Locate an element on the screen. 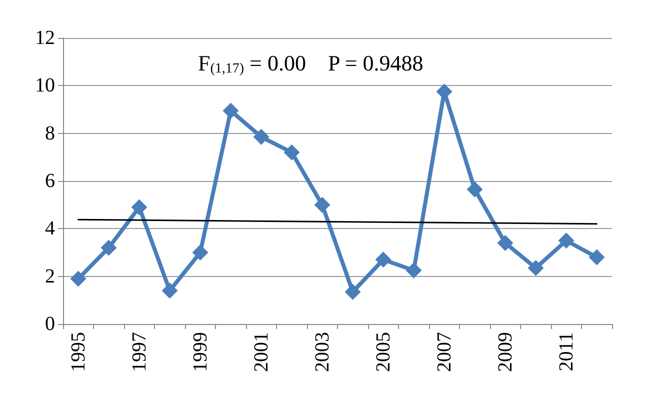  x-tick-label: 2003 is located at coordinates (322, 352).